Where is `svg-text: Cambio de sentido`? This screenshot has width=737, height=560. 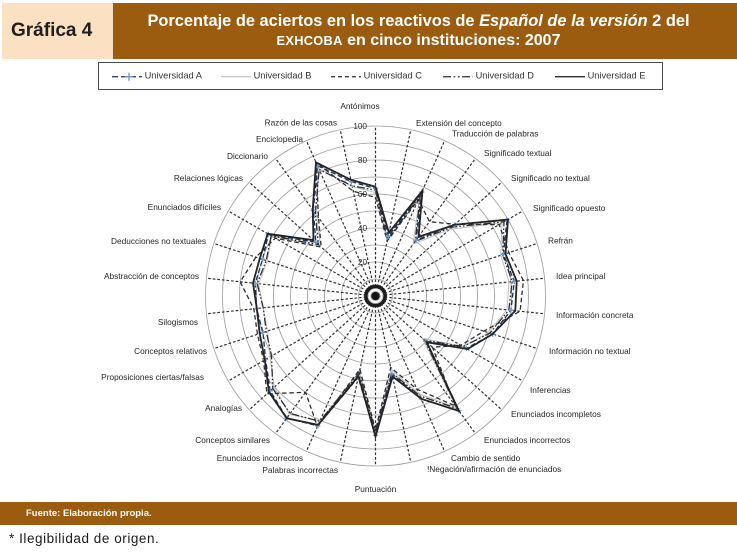
svg-text: Cambio de sentido is located at coordinates (486, 458).